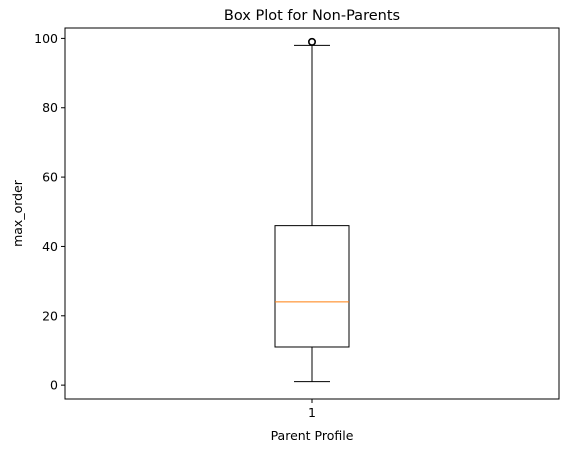 The image size is (572, 453). Describe the element at coordinates (50, 107) in the screenshot. I see `y-tick-label: 80` at that location.